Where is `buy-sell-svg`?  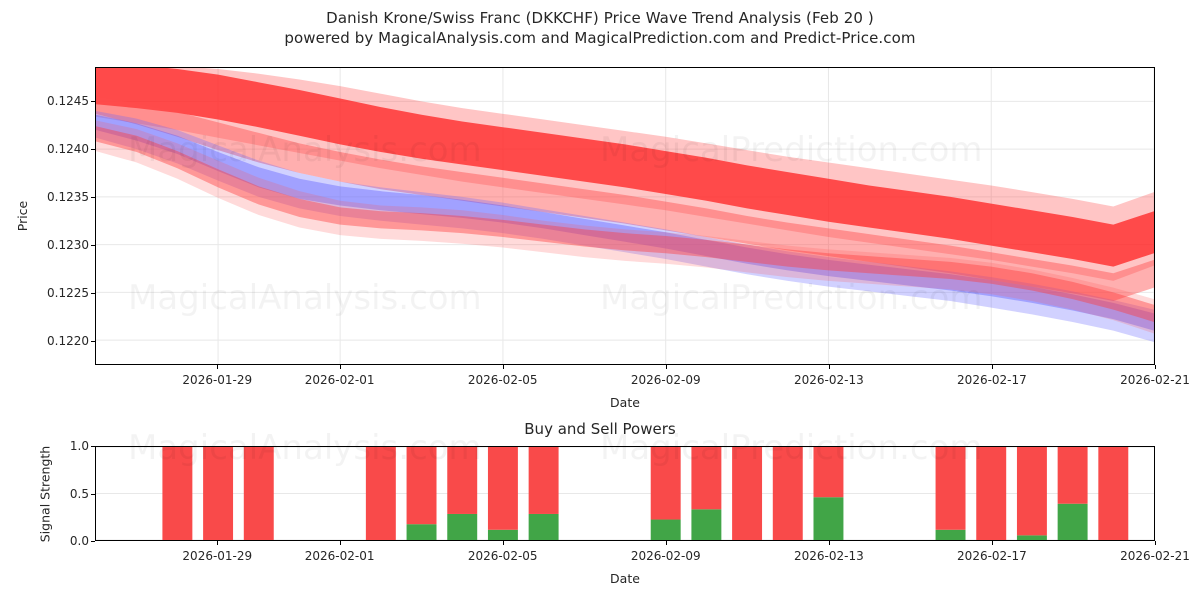
buy-sell-svg is located at coordinates (625, 493).